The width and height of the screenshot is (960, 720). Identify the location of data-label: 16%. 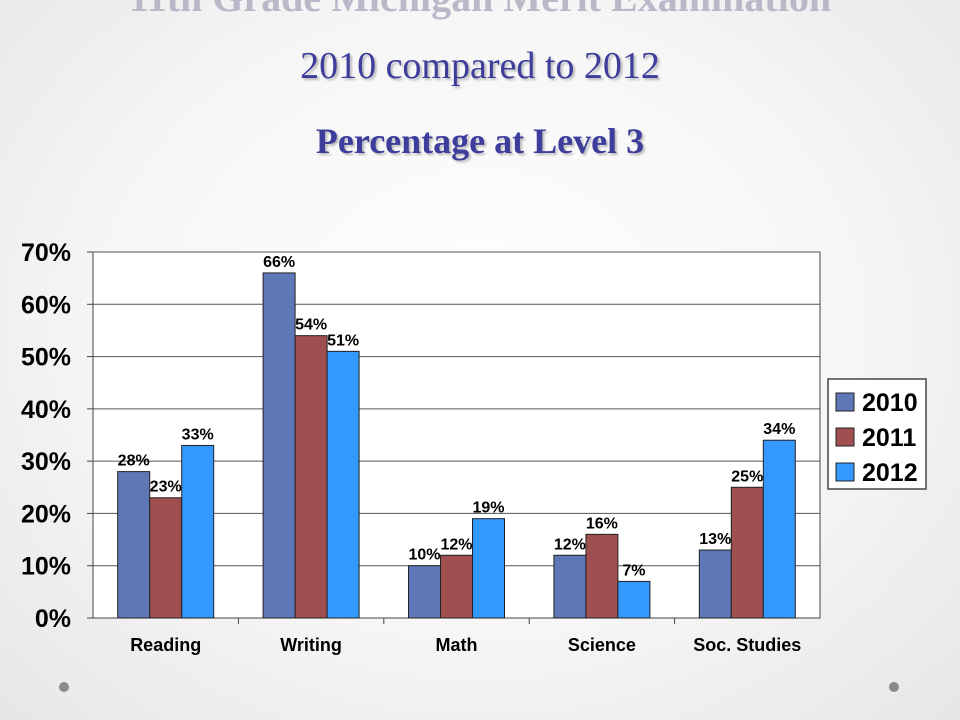
(602, 523).